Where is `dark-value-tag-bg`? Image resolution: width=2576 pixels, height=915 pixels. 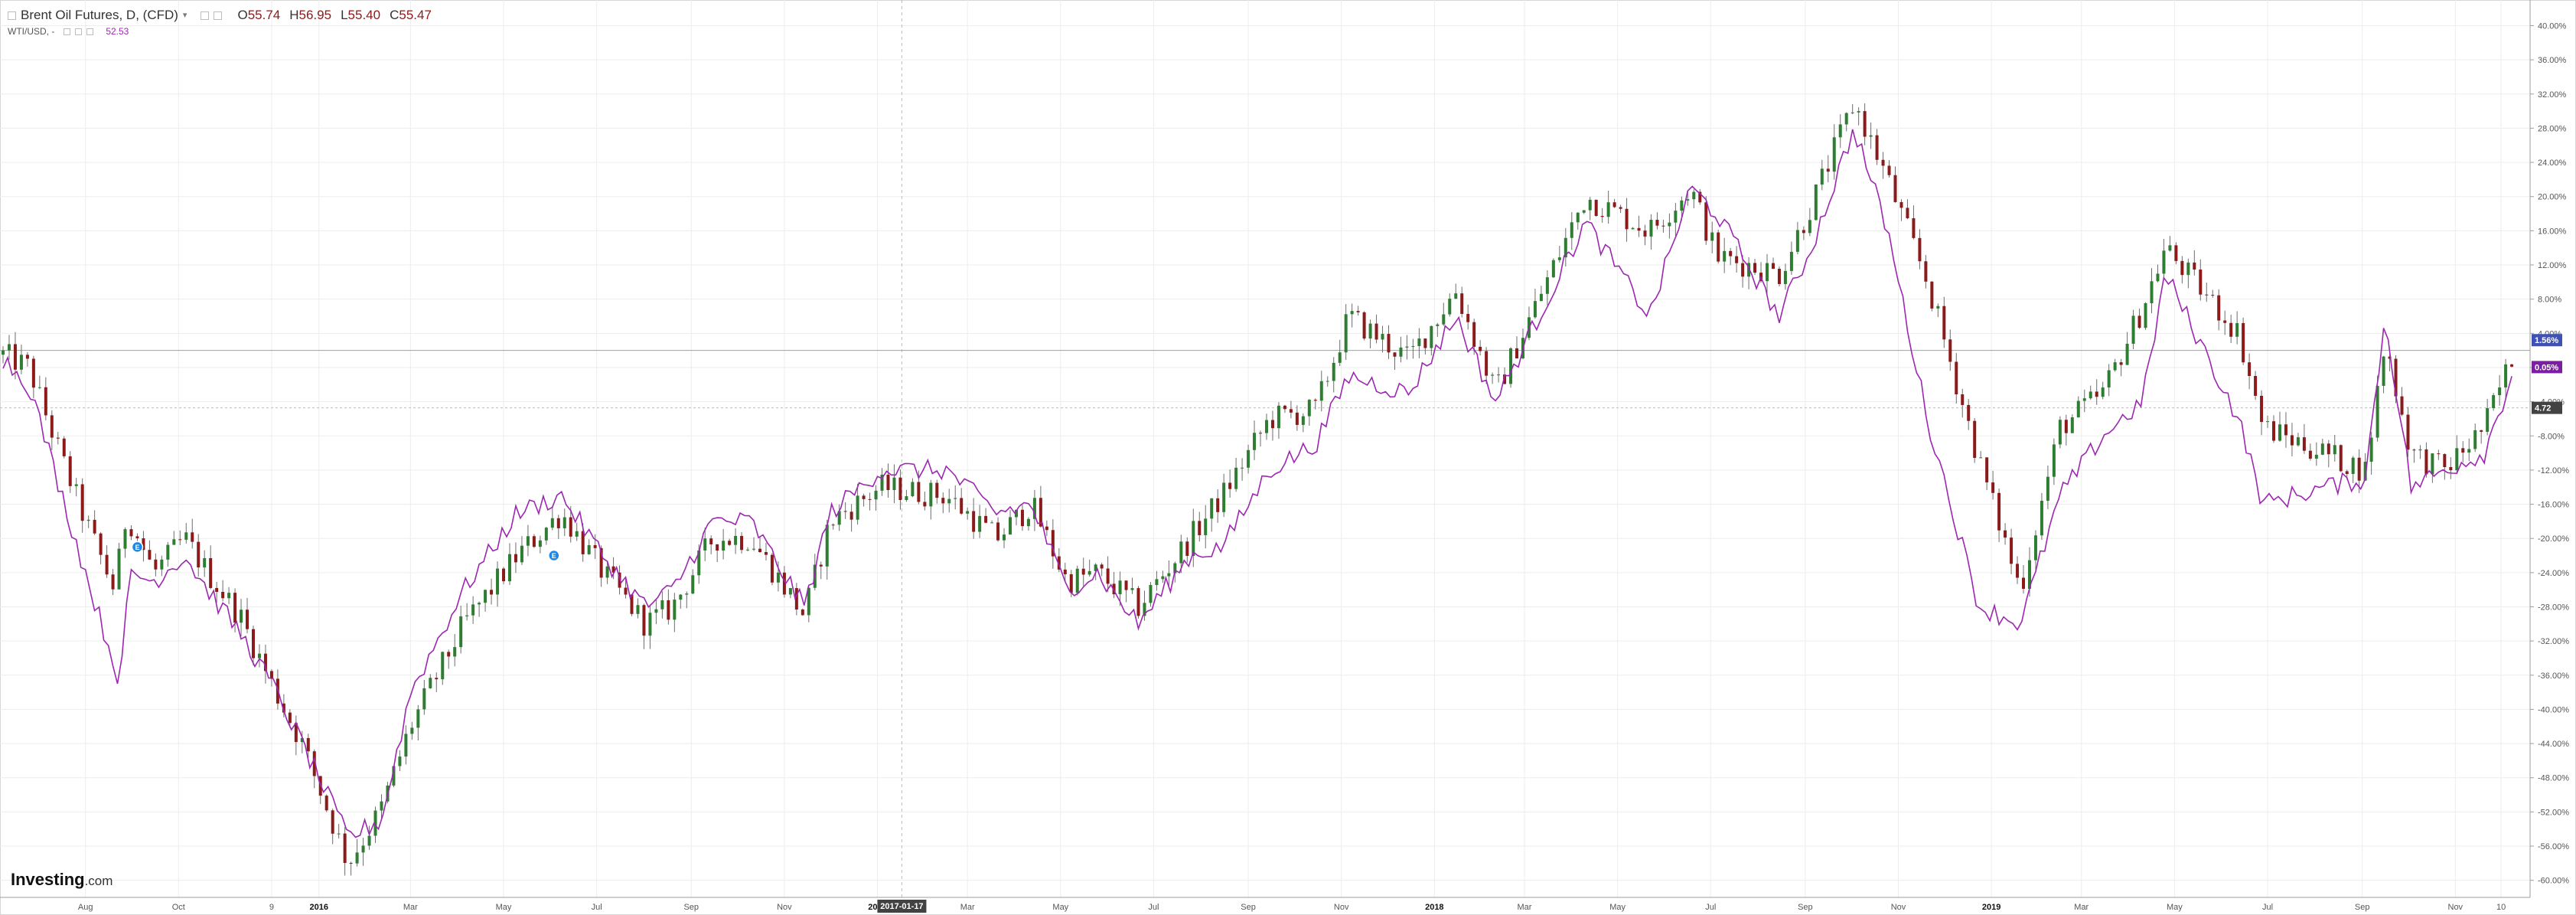
dark-value-tag-bg is located at coordinates (2547, 407).